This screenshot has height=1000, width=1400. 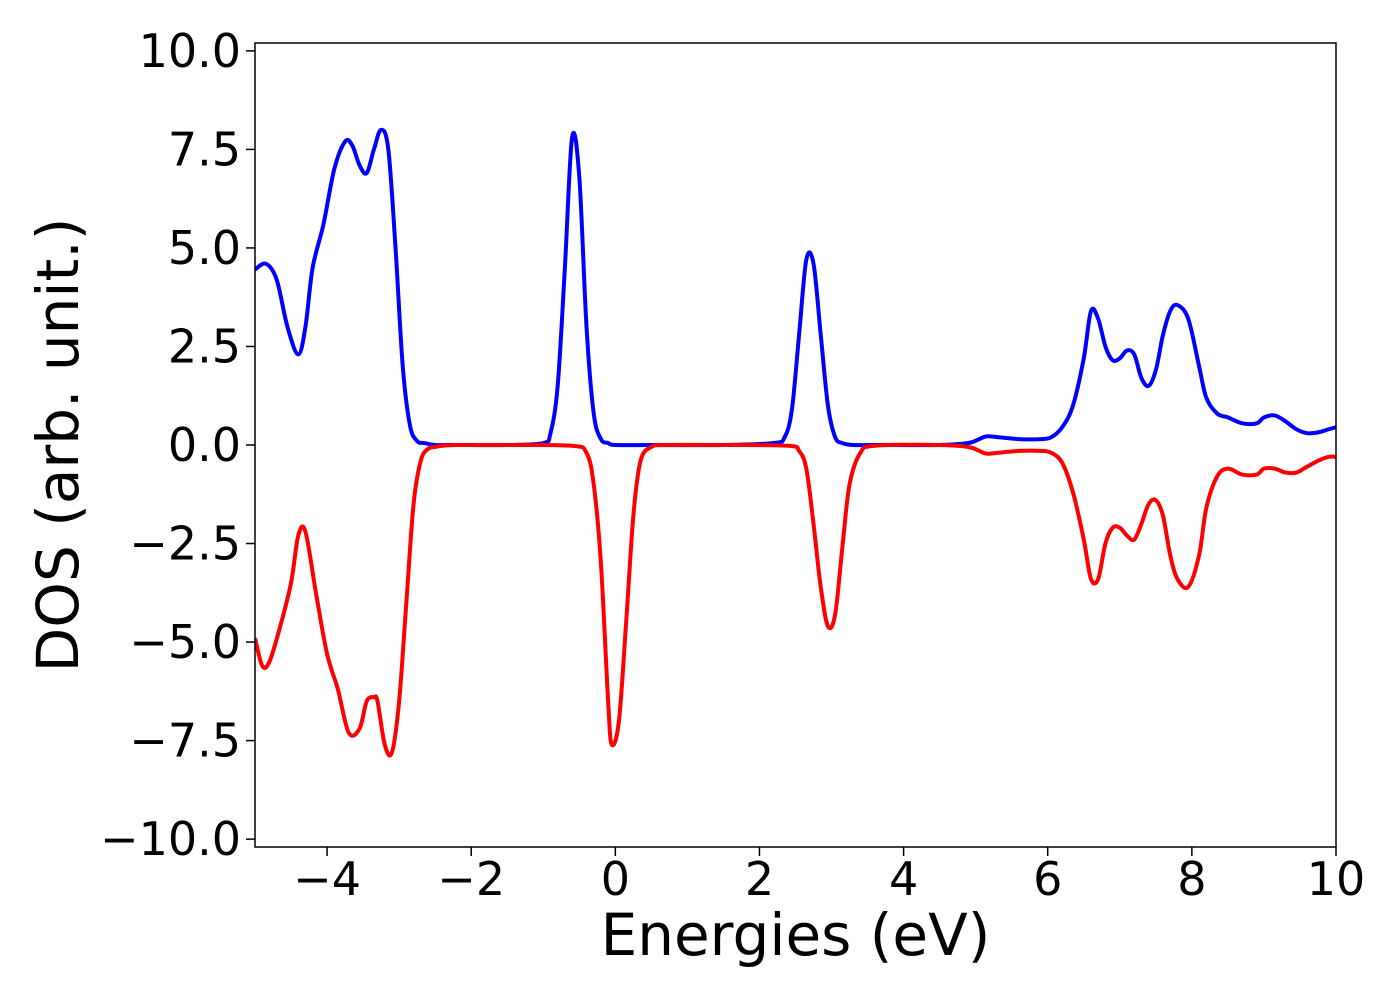 I want to click on x-tick-label: 0, so click(x=615, y=879).